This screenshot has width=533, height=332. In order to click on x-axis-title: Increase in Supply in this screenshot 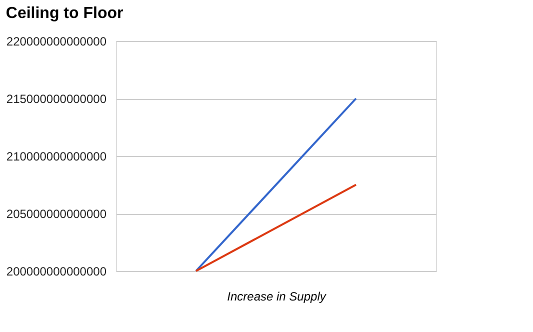, I will do `click(277, 297)`.